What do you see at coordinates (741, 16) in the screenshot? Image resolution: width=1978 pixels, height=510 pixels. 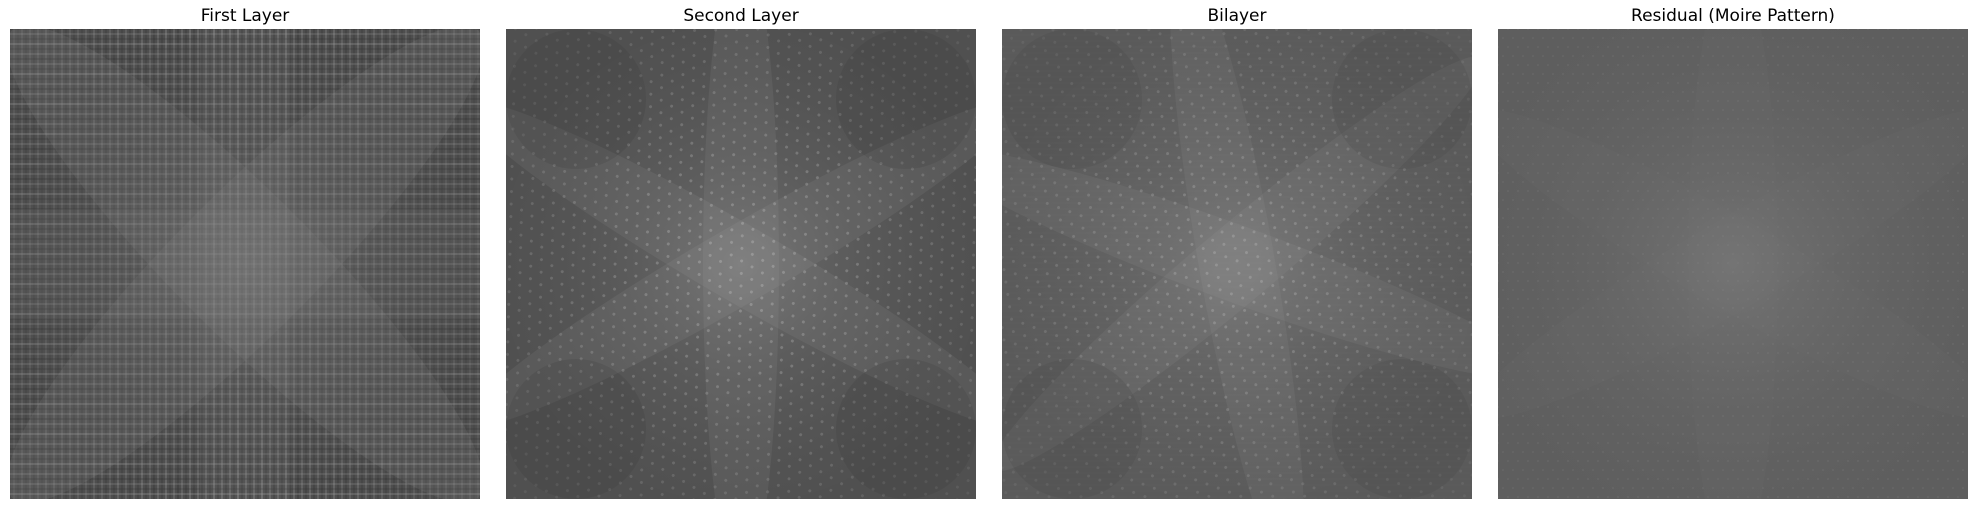 I see `panel-title: Second Layer` at bounding box center [741, 16].